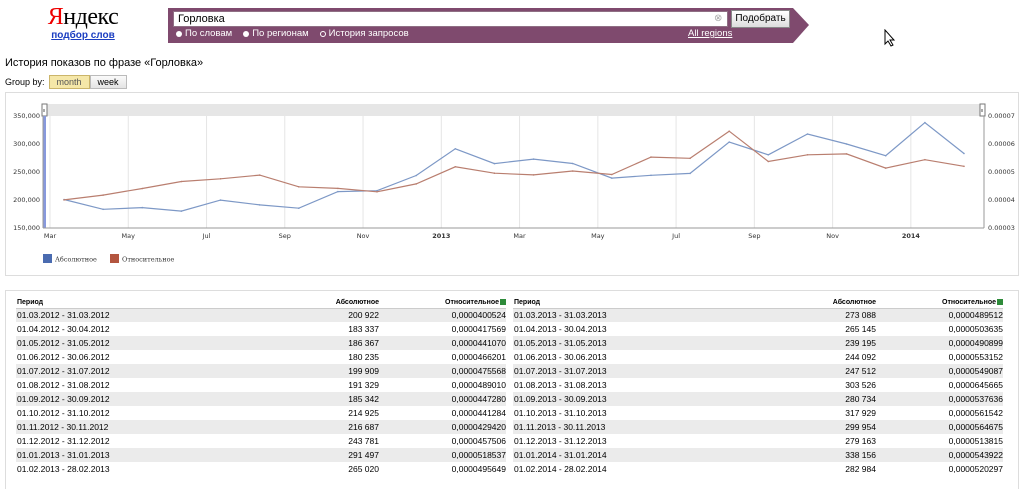 The width and height of the screenshot is (1024, 489). I want to click on cell-period: 01.10.2012 - 31.10.2012, so click(63, 413).